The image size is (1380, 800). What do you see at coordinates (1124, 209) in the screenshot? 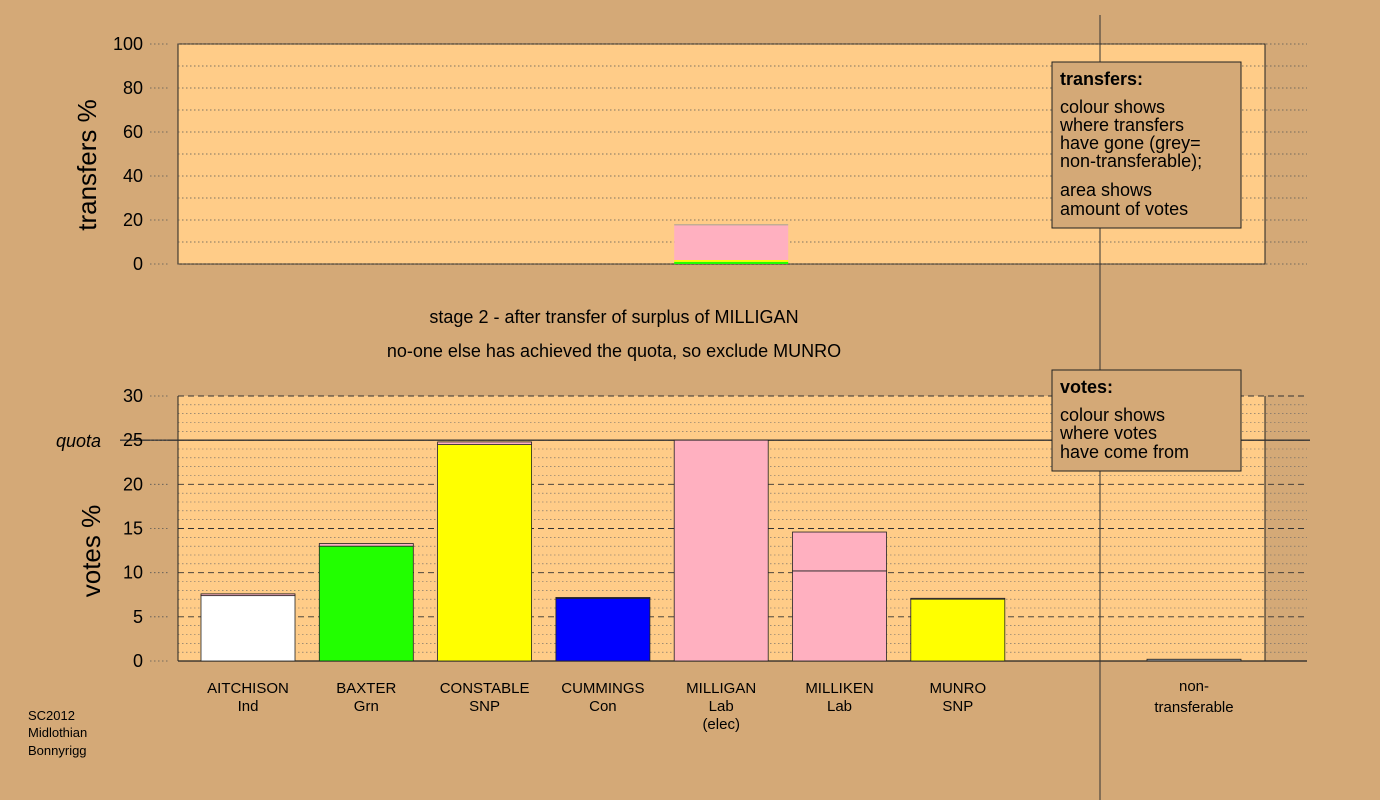
I see `transfers-legend-line: amount of votes` at bounding box center [1124, 209].